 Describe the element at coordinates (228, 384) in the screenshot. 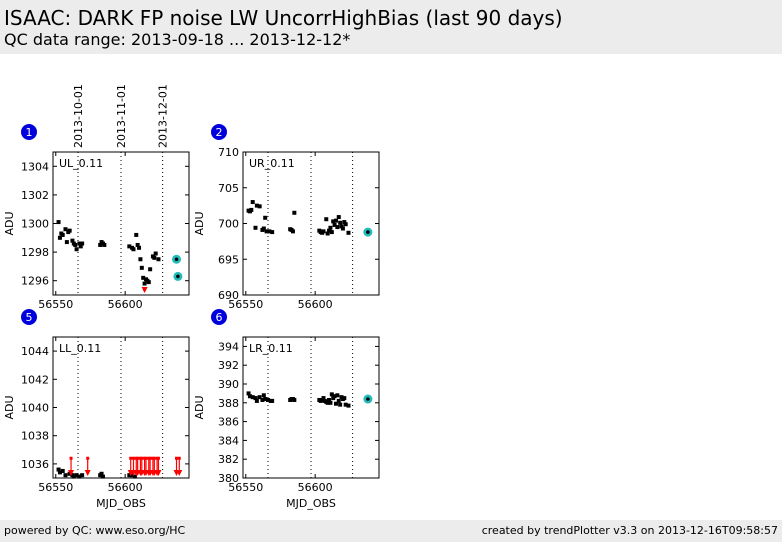

I see `y-tick-label: 390` at that location.